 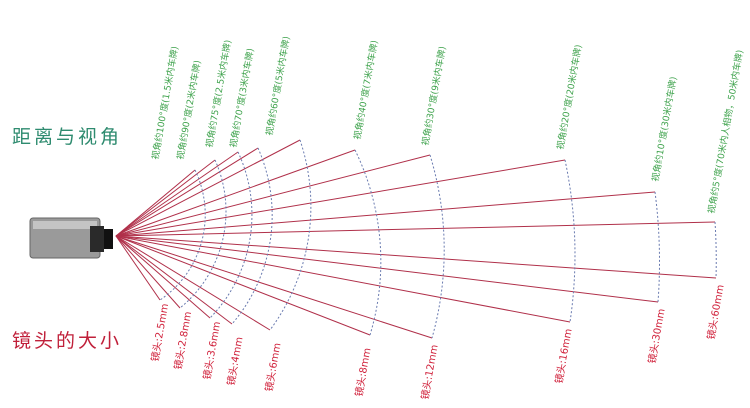 What do you see at coordinates (165, 102) in the screenshot?
I see `angle-label: 视角约100°度(1.5米内车牌)` at bounding box center [165, 102].